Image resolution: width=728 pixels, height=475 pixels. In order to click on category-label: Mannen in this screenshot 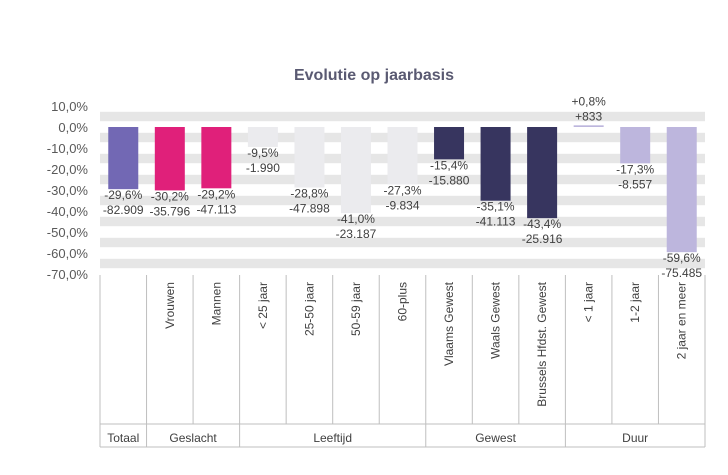, I will do `click(216, 303)`.